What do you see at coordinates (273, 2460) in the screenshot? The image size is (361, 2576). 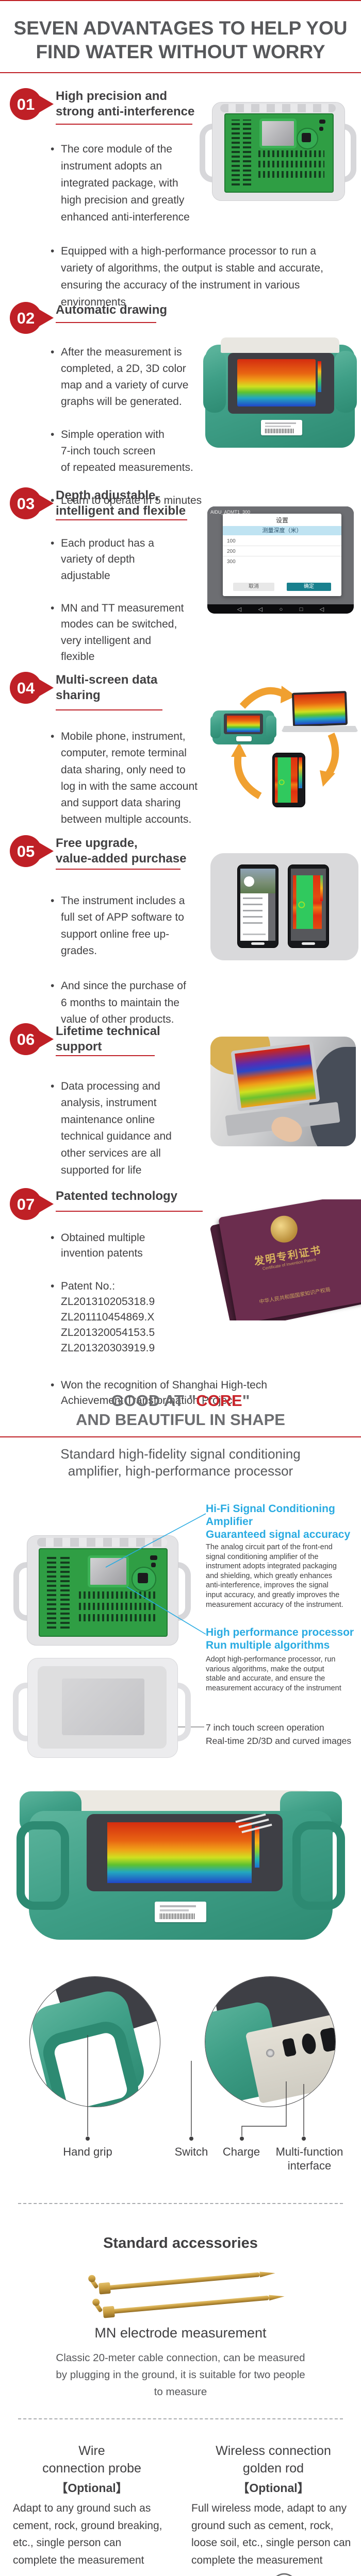 I see `wireless-rod-title: Wireless connection golden rod` at bounding box center [273, 2460].